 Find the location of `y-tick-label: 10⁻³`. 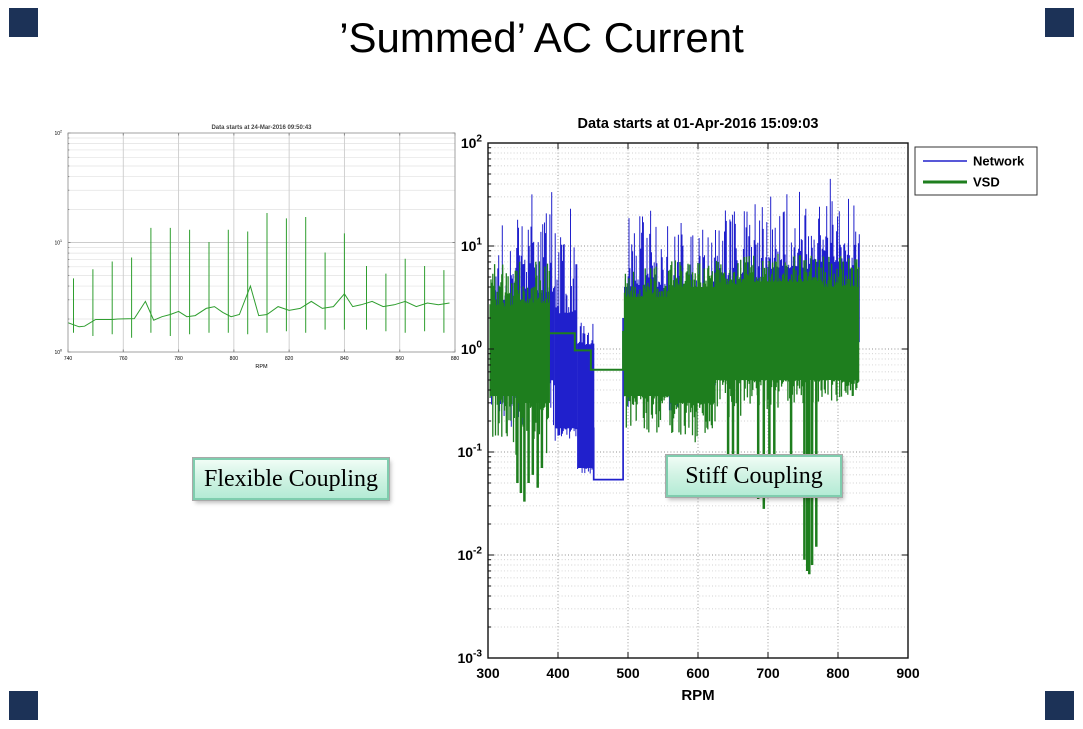

y-tick-label: 10⁻³ is located at coordinates (469, 657).